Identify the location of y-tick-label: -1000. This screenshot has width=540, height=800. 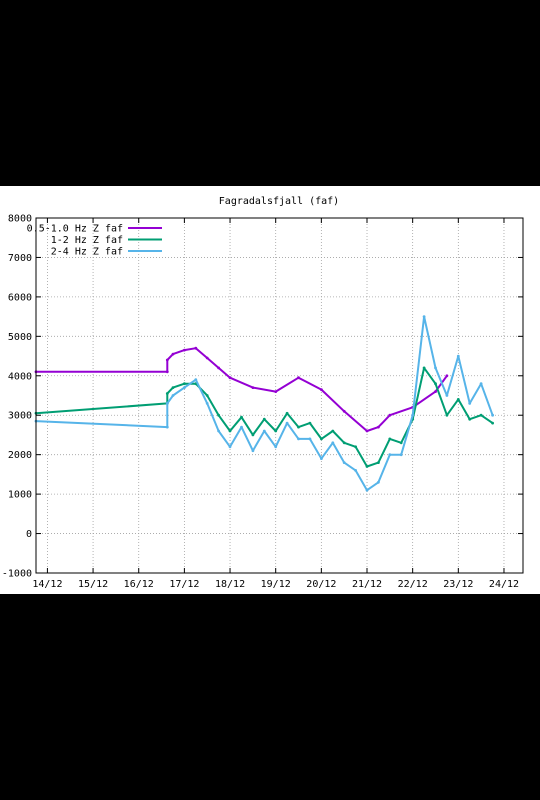
(17, 574).